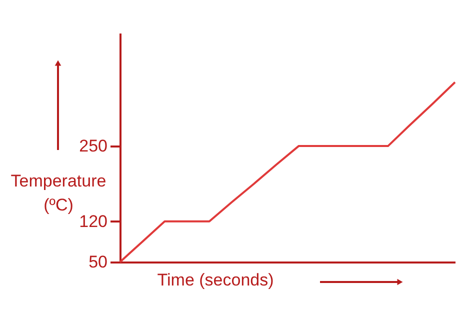 The width and height of the screenshot is (474, 335). What do you see at coordinates (215, 280) in the screenshot?
I see `x-axis-title: Time (seconds)` at bounding box center [215, 280].